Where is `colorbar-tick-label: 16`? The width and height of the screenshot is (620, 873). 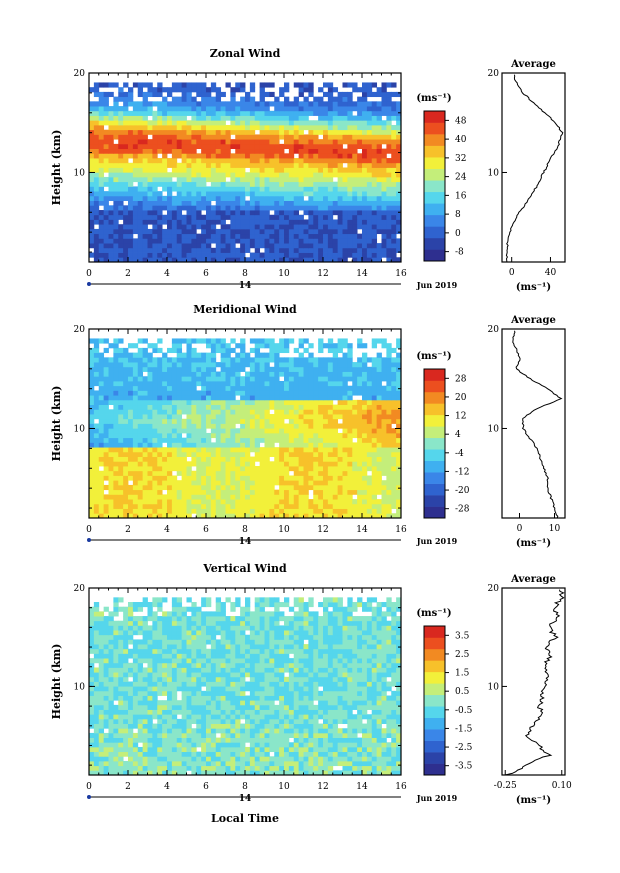 colorbar-tick-label: 16 is located at coordinates (461, 196).